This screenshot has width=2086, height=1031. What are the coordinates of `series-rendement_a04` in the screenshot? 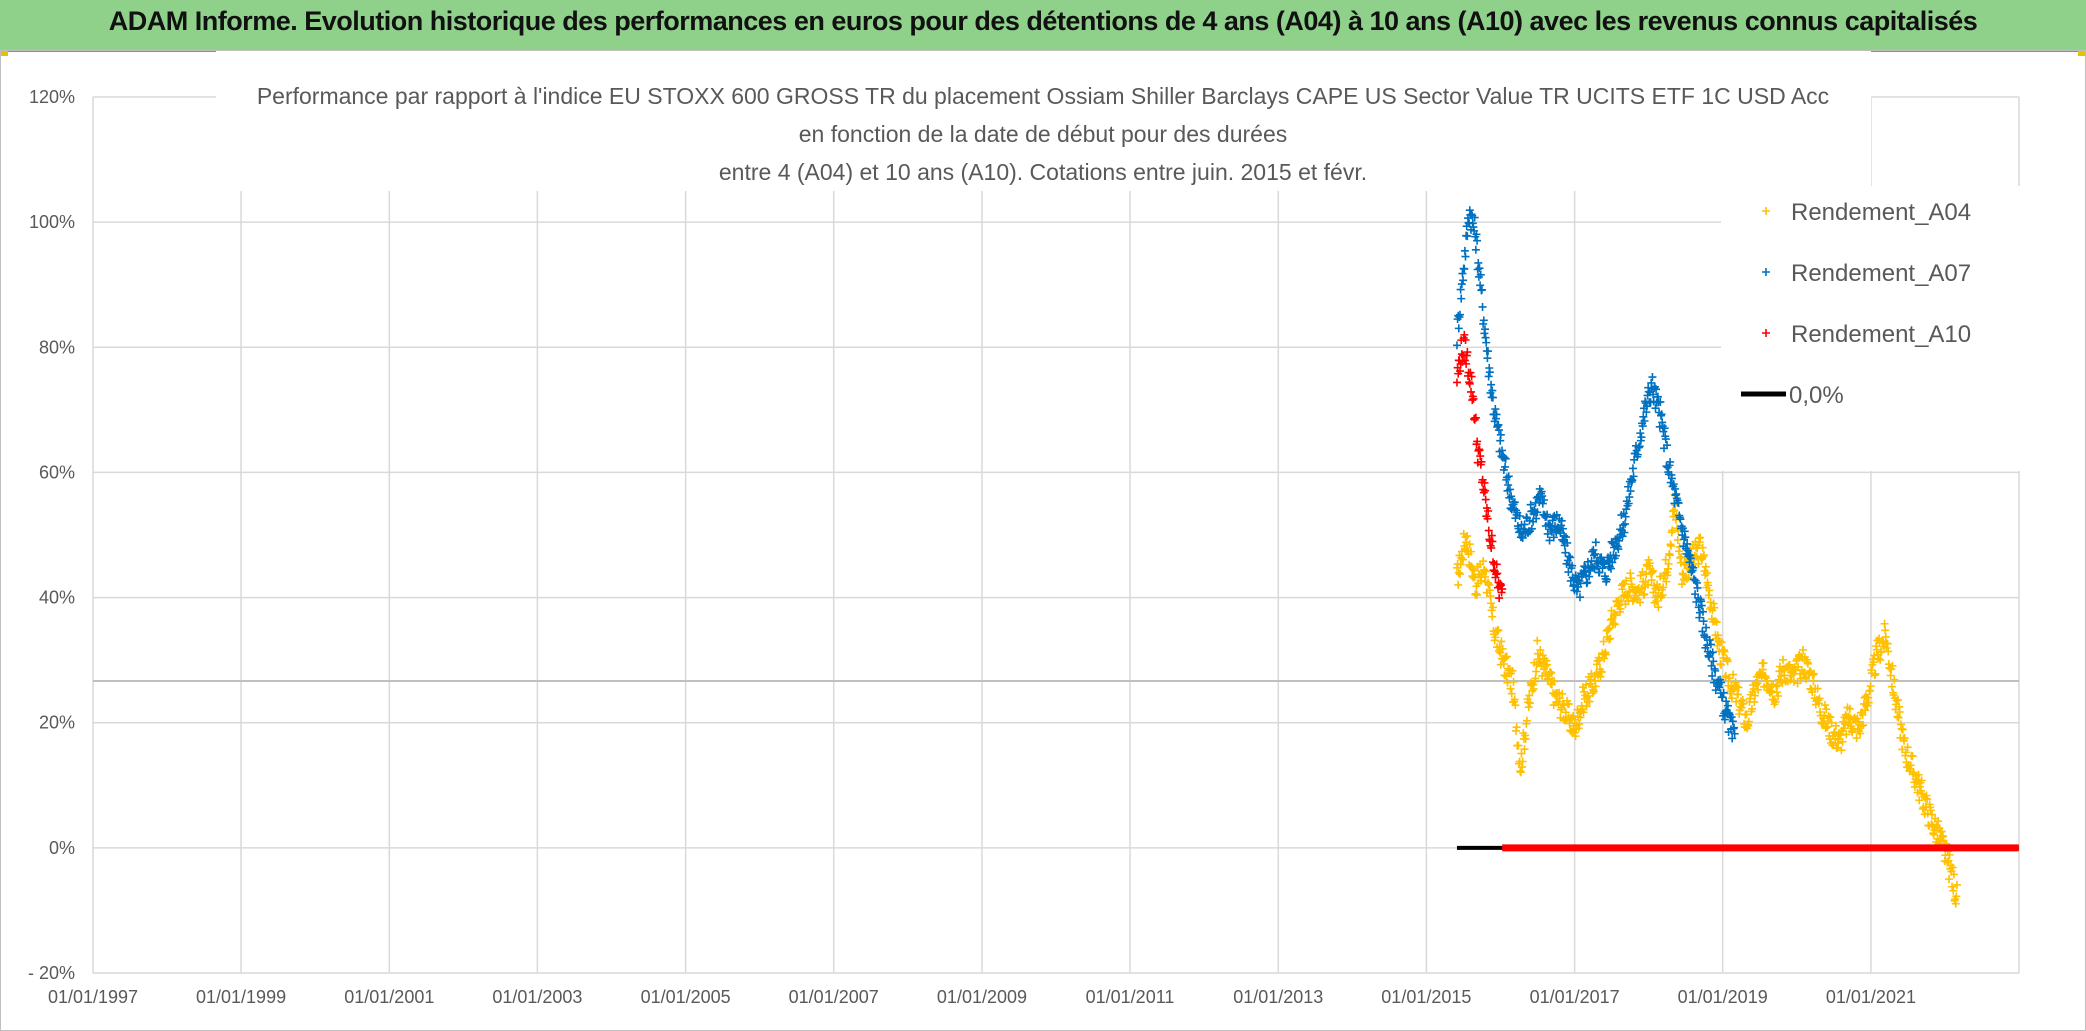 It's located at (1706, 699).